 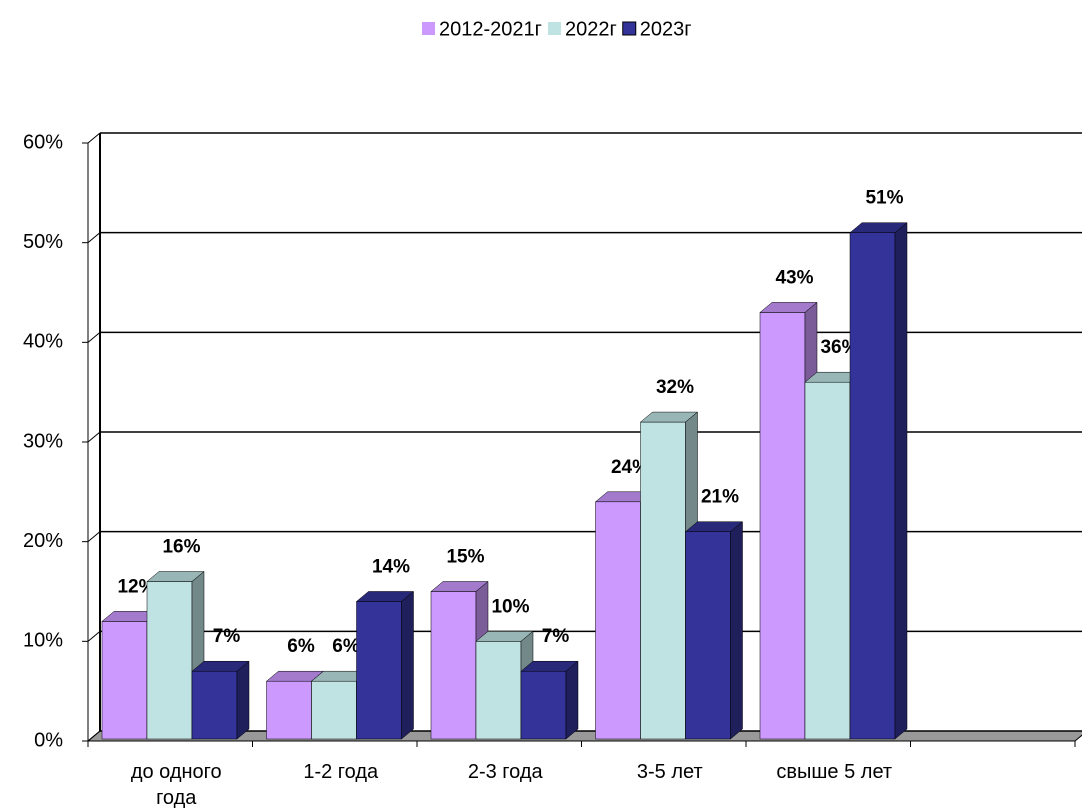 What do you see at coordinates (465, 557) in the screenshot?
I see `data-label: 15%` at bounding box center [465, 557].